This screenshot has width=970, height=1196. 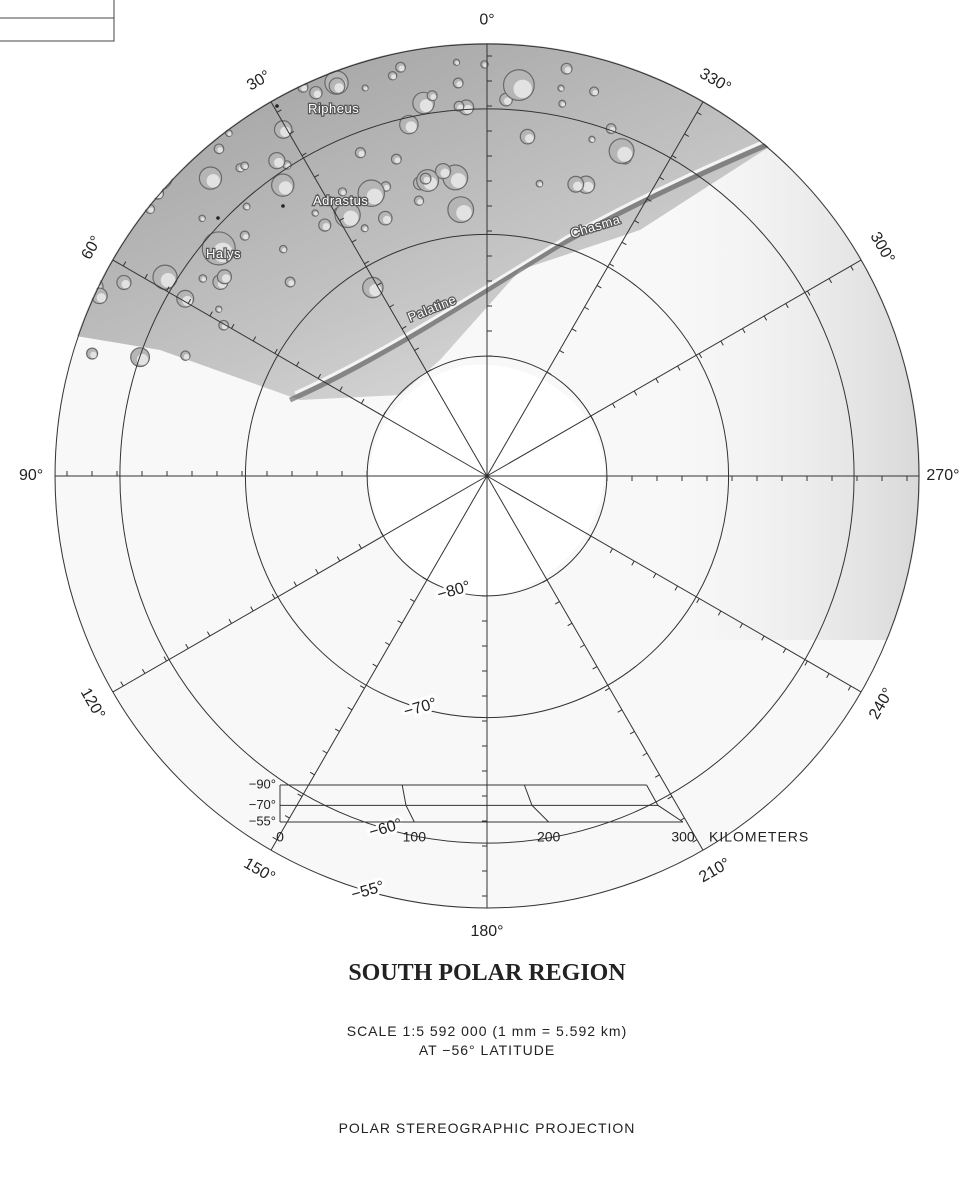 I want to click on map-title: SOUTH POLAR REGION, so click(x=487, y=973).